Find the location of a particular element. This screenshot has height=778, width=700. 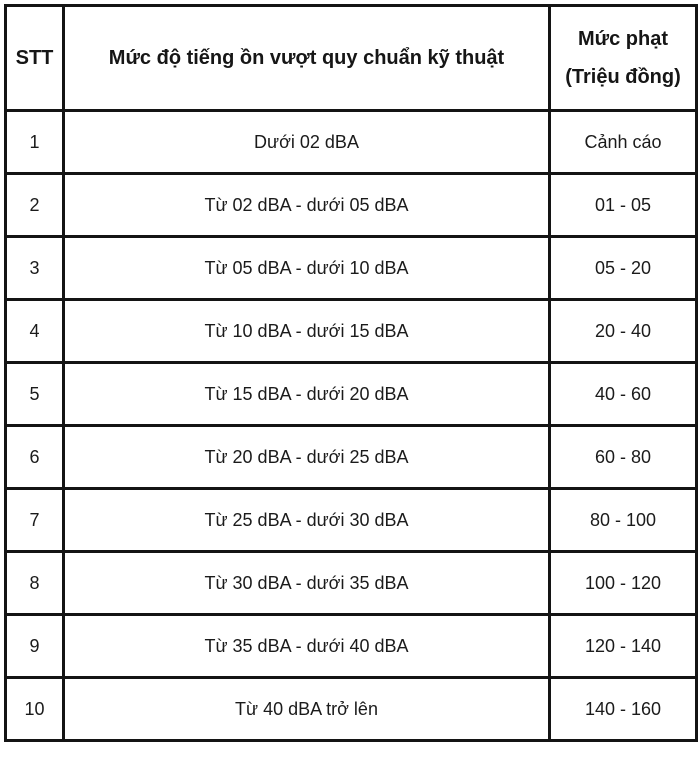

cell-level: Từ 15 dBA - dưới 20 dBA is located at coordinates (306, 394).